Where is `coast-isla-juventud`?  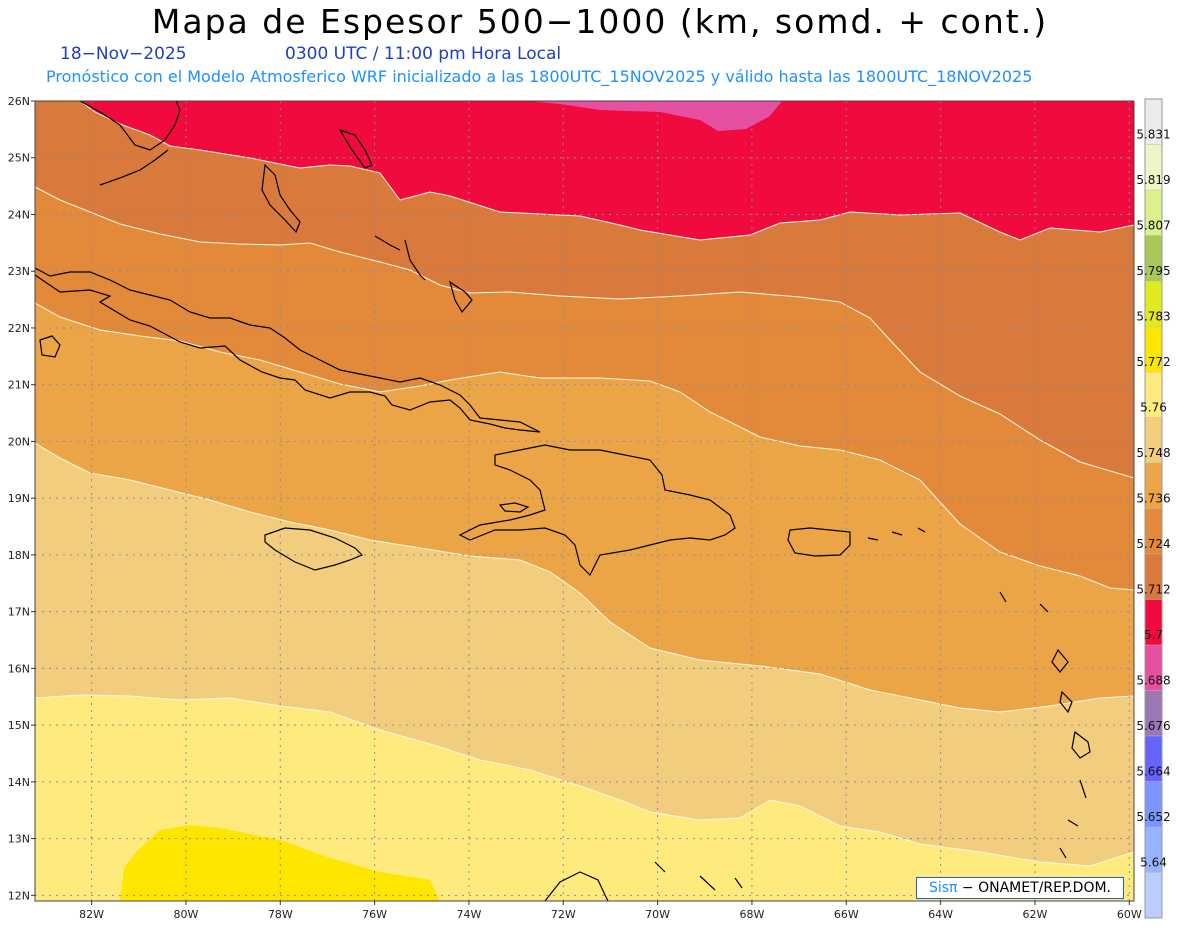
coast-isla-juventud is located at coordinates (50, 346).